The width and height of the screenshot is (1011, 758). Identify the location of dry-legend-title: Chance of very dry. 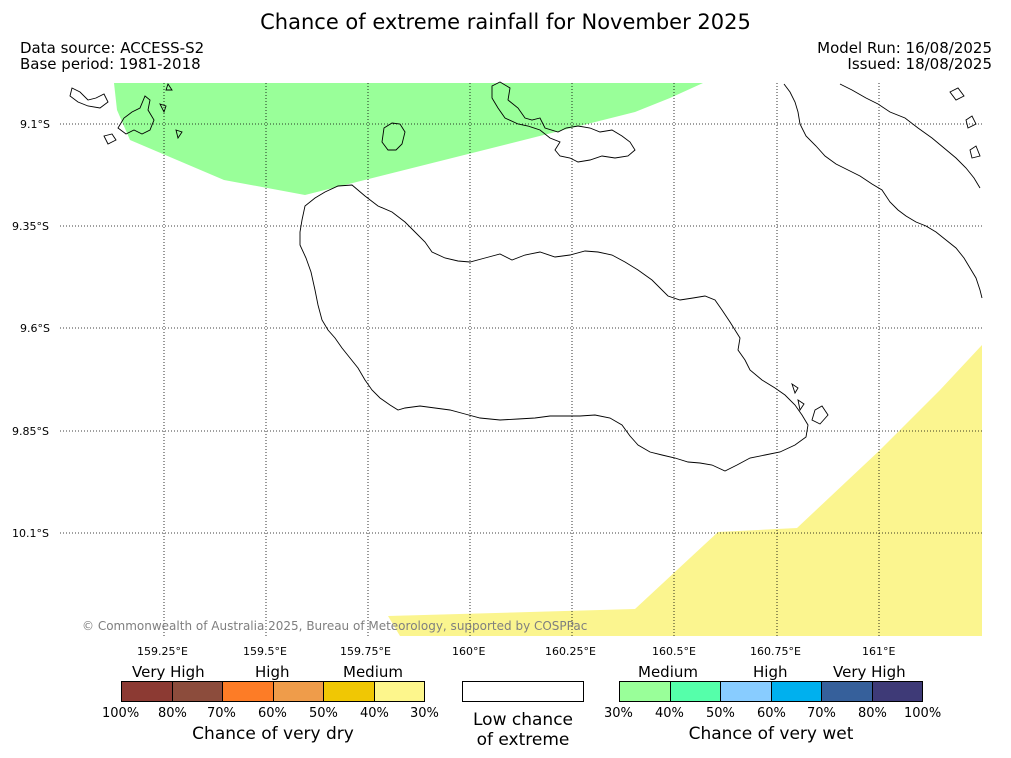
(273, 734).